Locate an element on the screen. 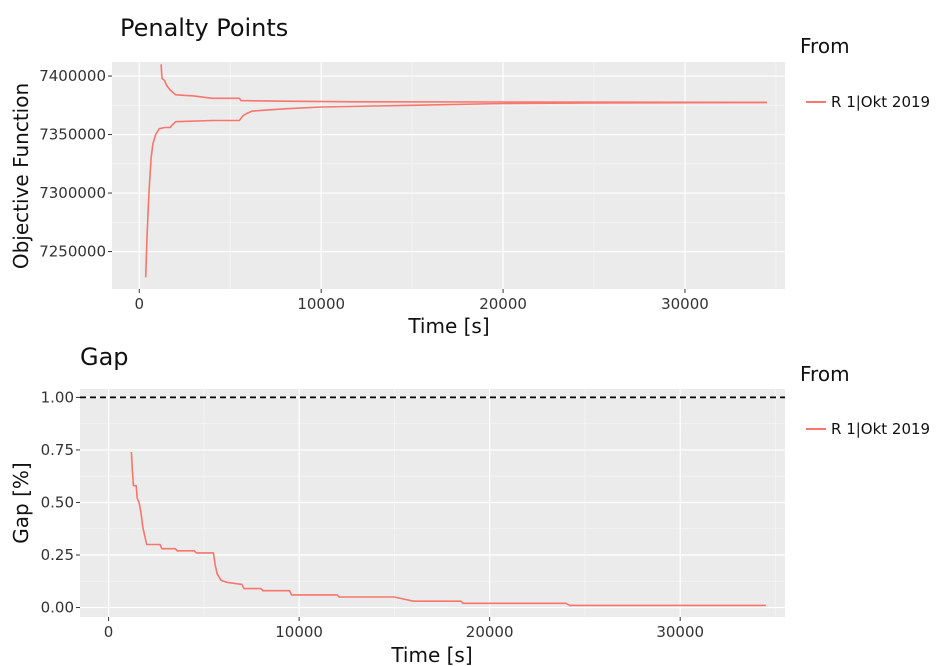  y-axis-title: Gap [%] is located at coordinates (21, 502).